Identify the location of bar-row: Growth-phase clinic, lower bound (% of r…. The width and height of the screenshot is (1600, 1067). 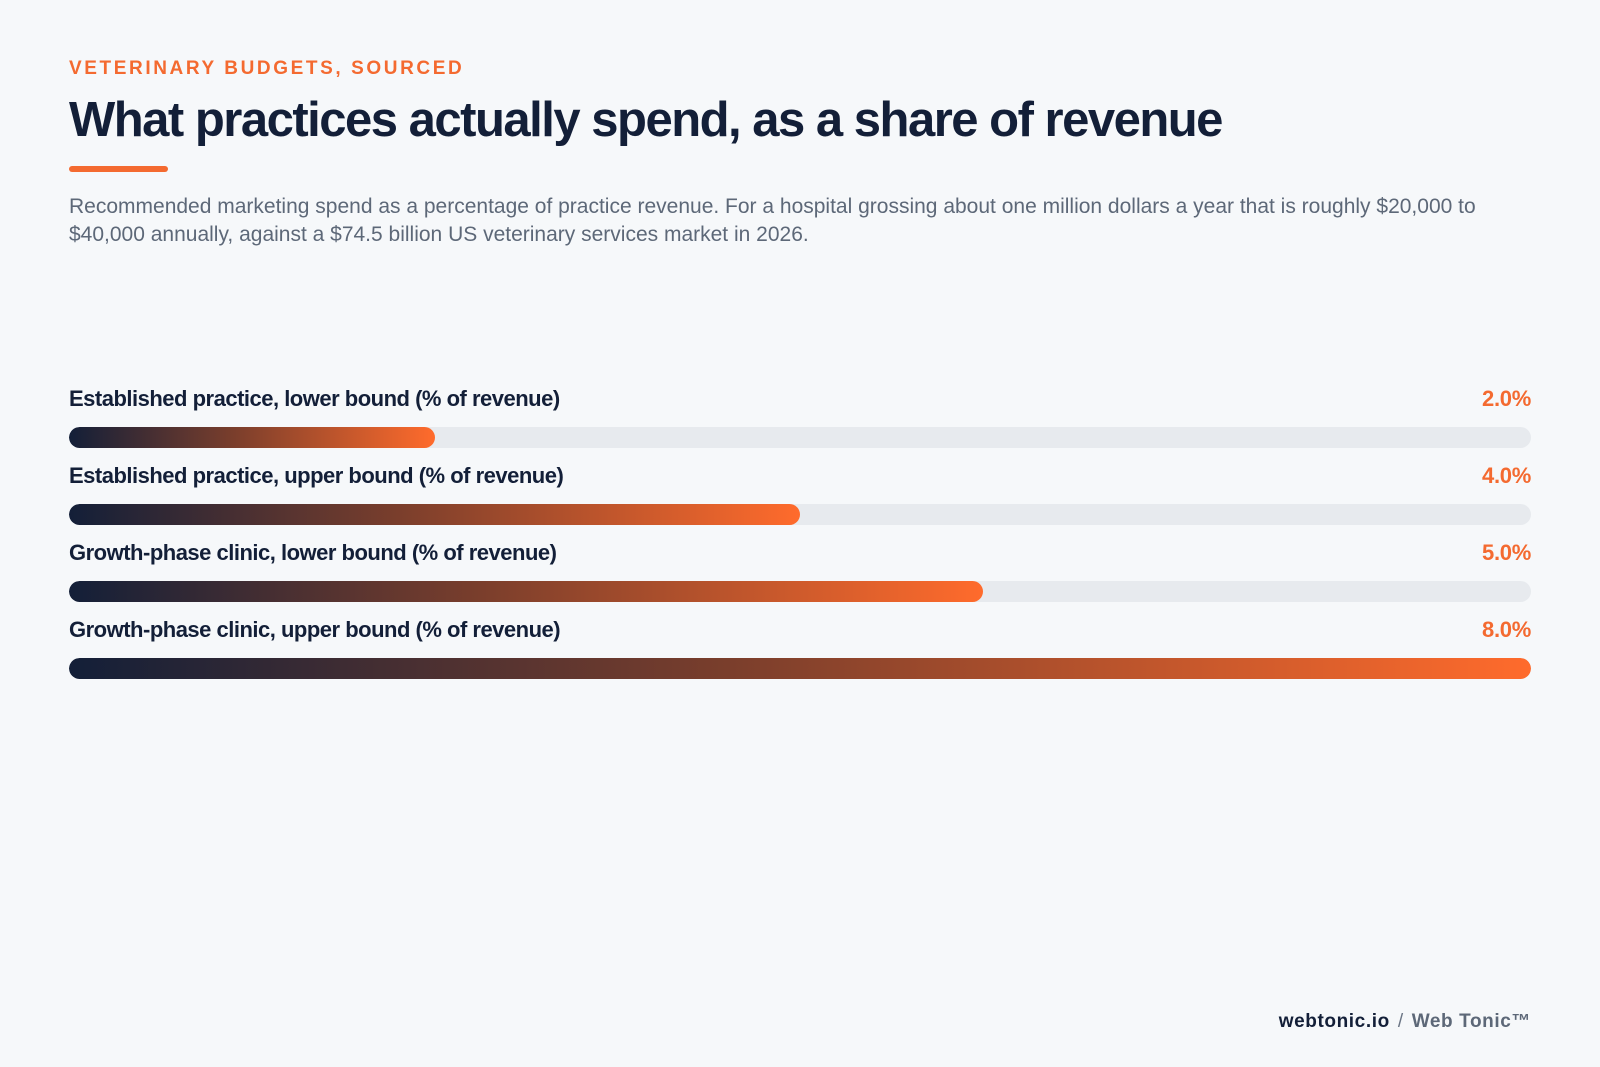
(800, 578).